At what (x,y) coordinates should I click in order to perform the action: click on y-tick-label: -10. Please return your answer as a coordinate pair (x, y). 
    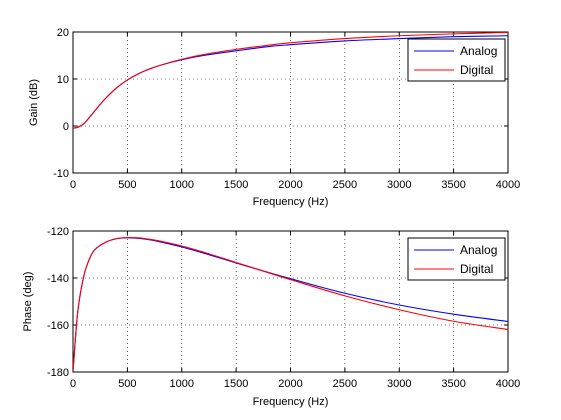
    Looking at the image, I should click on (61, 174).